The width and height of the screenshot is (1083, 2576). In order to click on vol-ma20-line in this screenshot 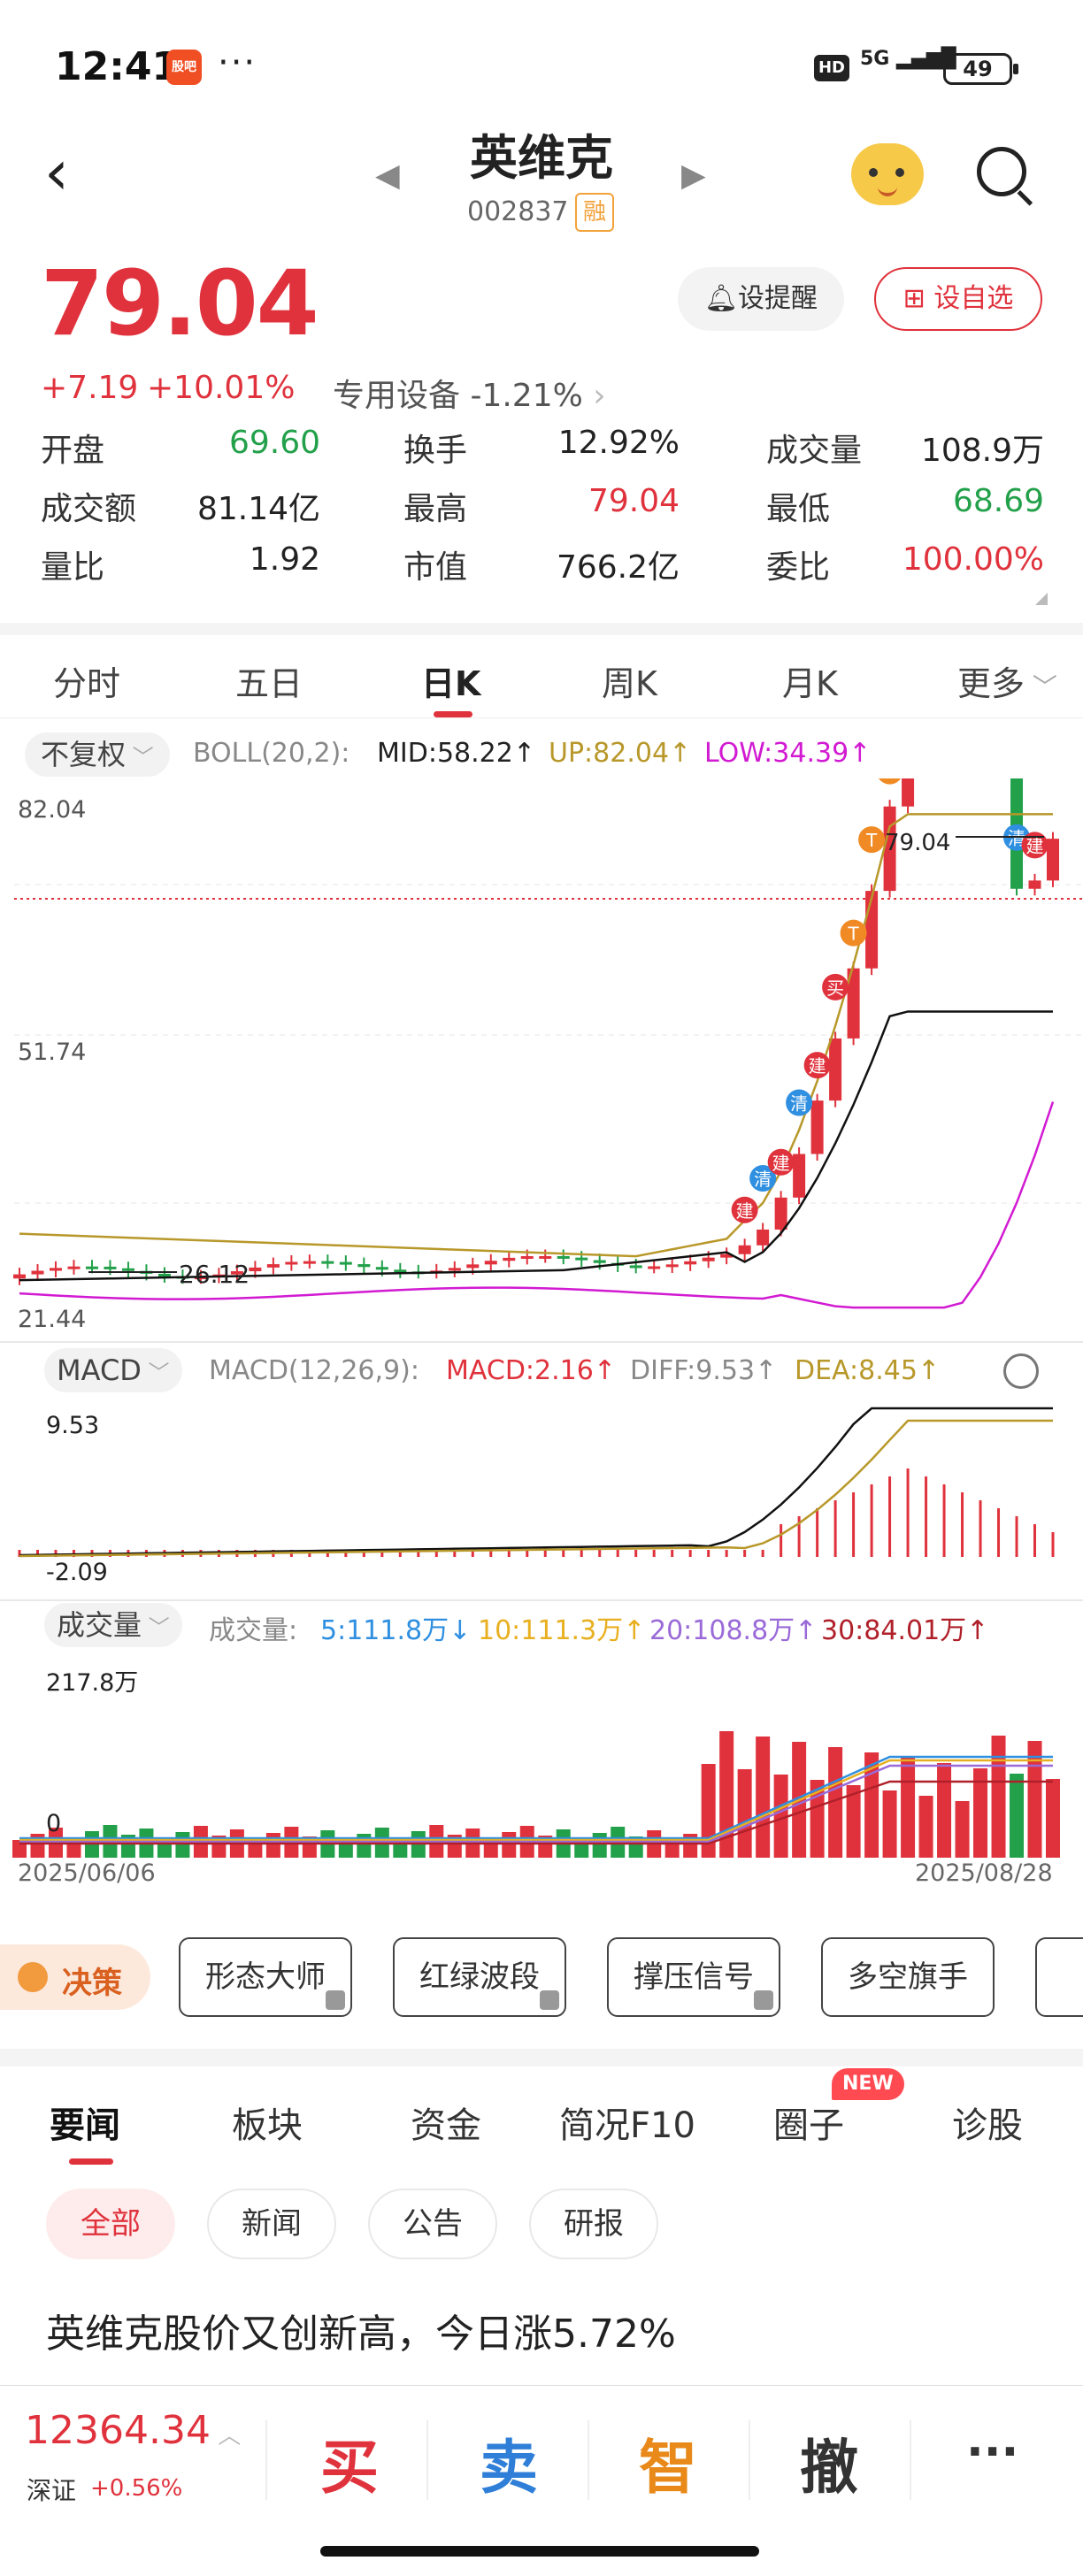, I will do `click(536, 1804)`.